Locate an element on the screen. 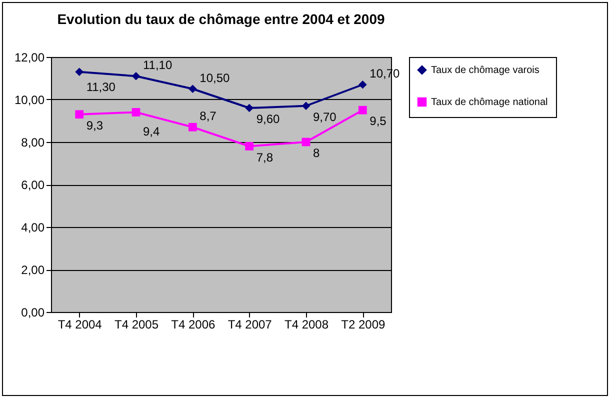 This screenshot has width=612, height=400. data-label: 8,7 is located at coordinates (208, 116).